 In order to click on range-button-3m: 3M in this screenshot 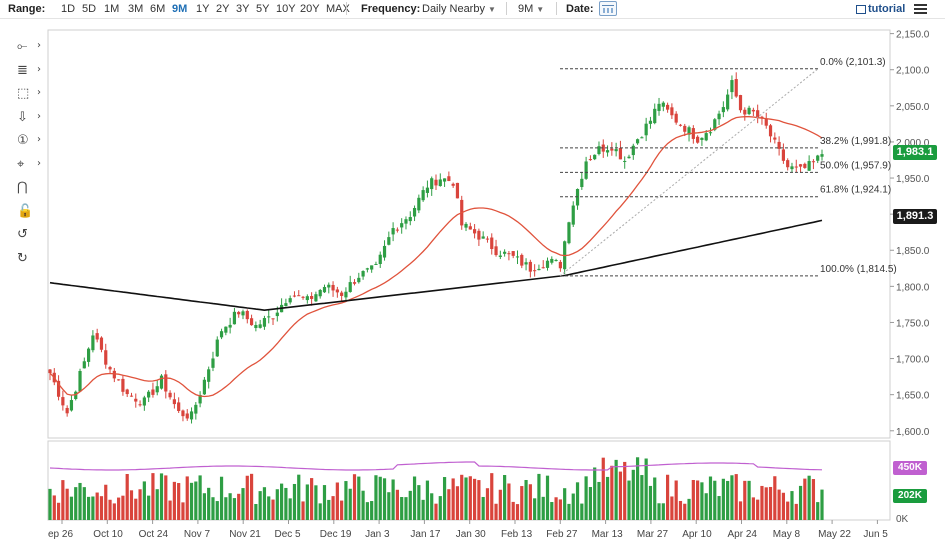, I will do `click(136, 9)`.